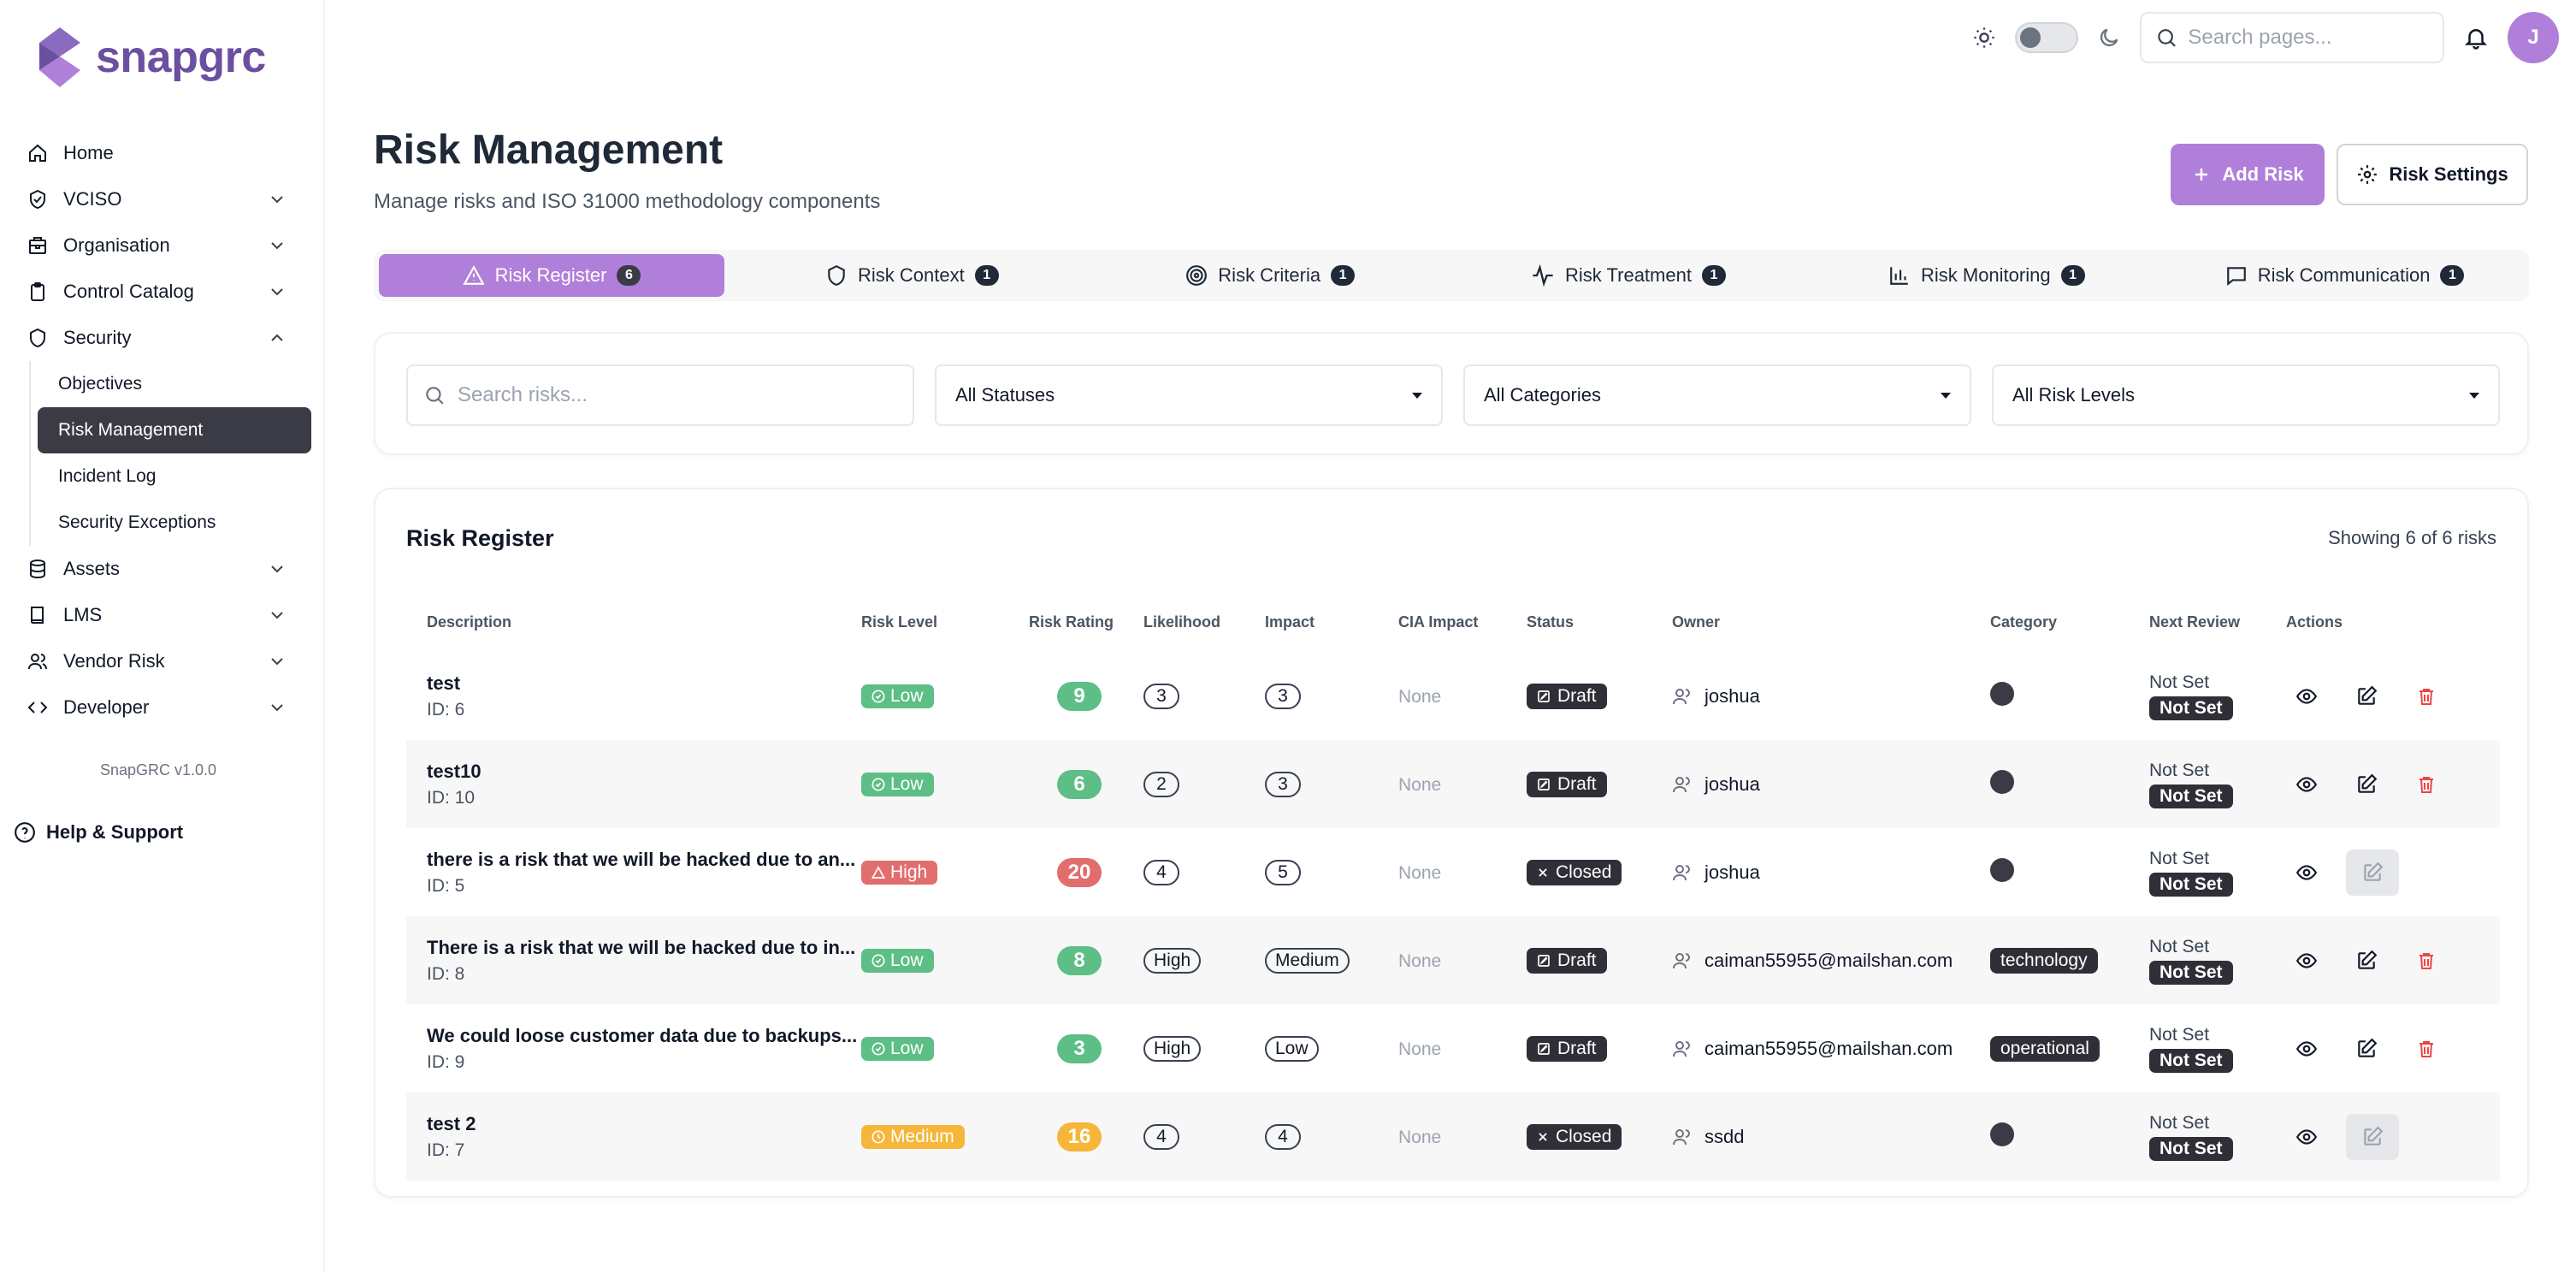  Describe the element at coordinates (2046, 37) in the screenshot. I see `theme-toggle` at that location.